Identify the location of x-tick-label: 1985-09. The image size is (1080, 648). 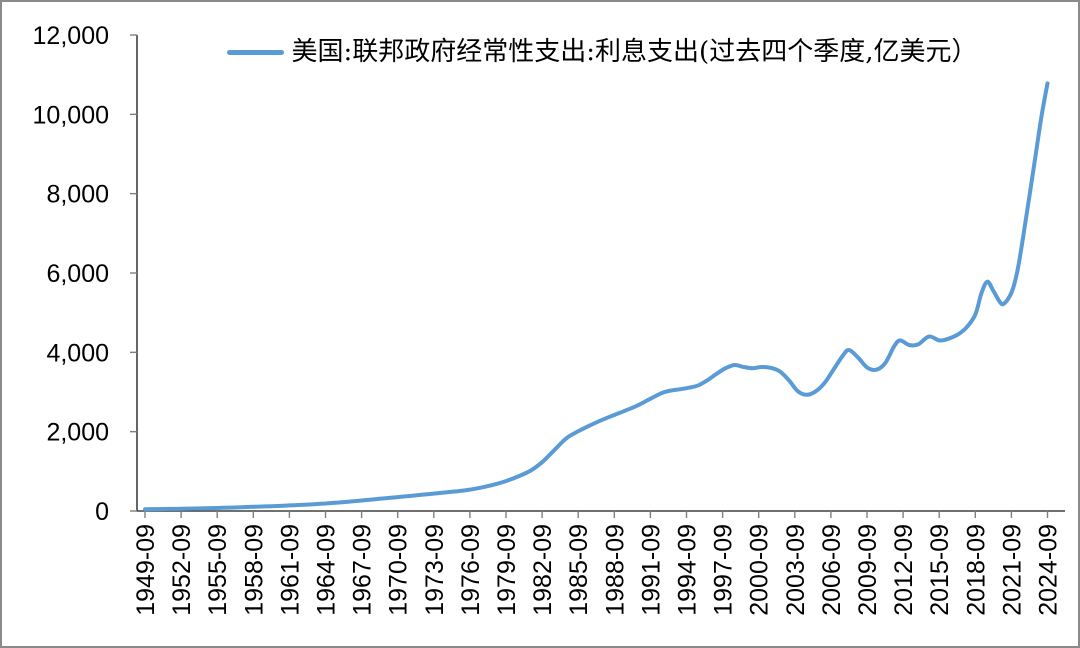
(579, 570).